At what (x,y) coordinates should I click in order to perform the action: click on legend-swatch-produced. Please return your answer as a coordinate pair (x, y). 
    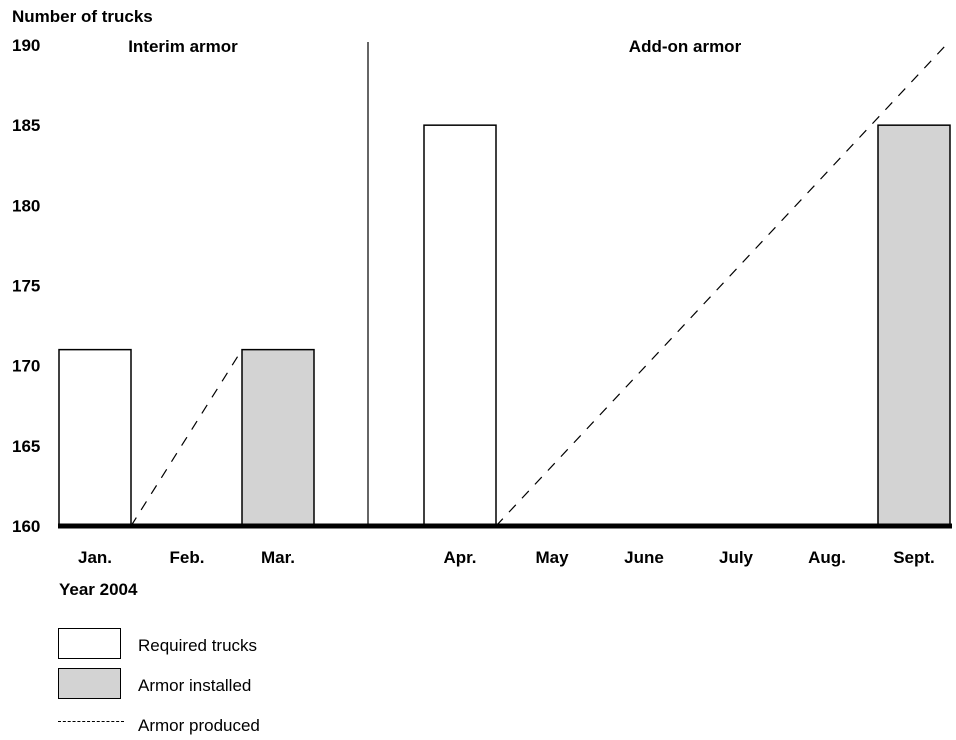
    Looking at the image, I should click on (91, 721).